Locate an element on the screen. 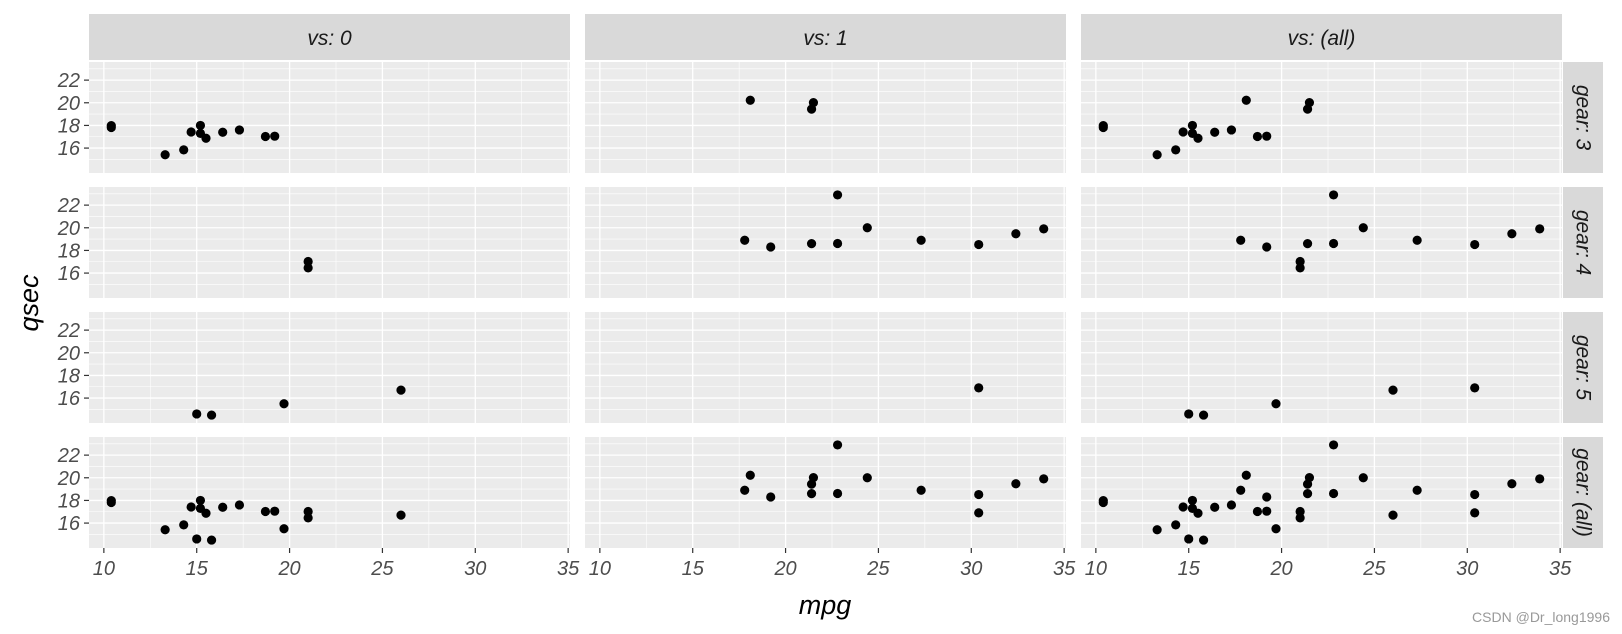 The height and width of the screenshot is (634, 1622). x-tick-label: 10 is located at coordinates (1096, 569).